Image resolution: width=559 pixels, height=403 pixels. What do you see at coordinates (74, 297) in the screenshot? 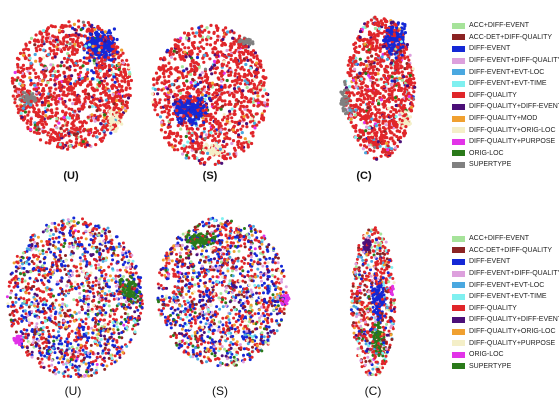
I see `cloud-bottom-u` at bounding box center [74, 297].